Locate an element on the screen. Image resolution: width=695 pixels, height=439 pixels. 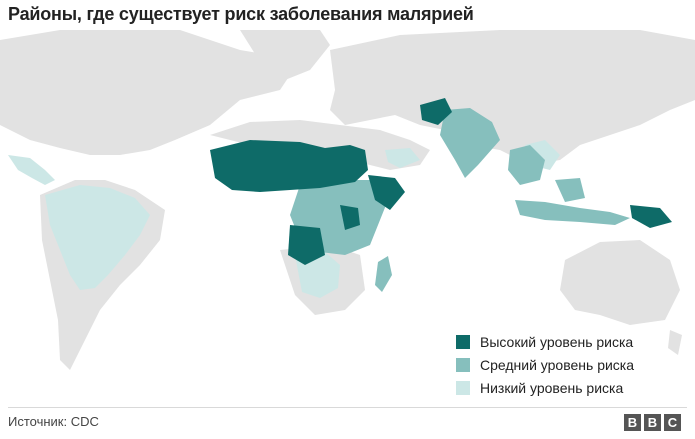
medium-madagascar is located at coordinates (383, 274).